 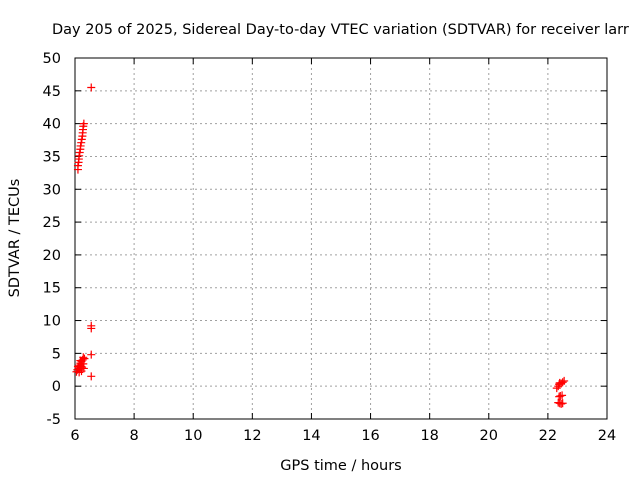 What do you see at coordinates (74, 436) in the screenshot?
I see `x-tick-label: 6` at bounding box center [74, 436].